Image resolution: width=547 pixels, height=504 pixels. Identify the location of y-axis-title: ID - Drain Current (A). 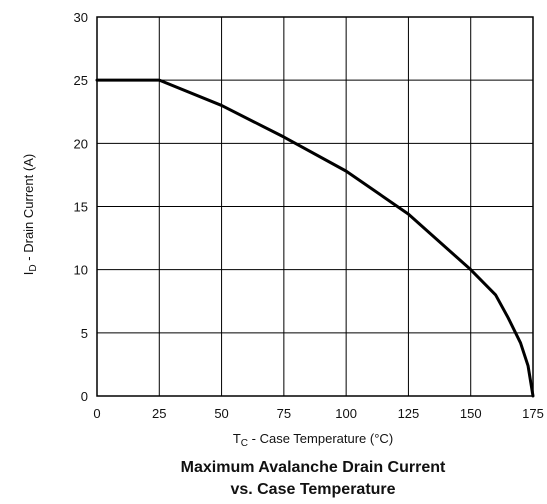
(30, 214).